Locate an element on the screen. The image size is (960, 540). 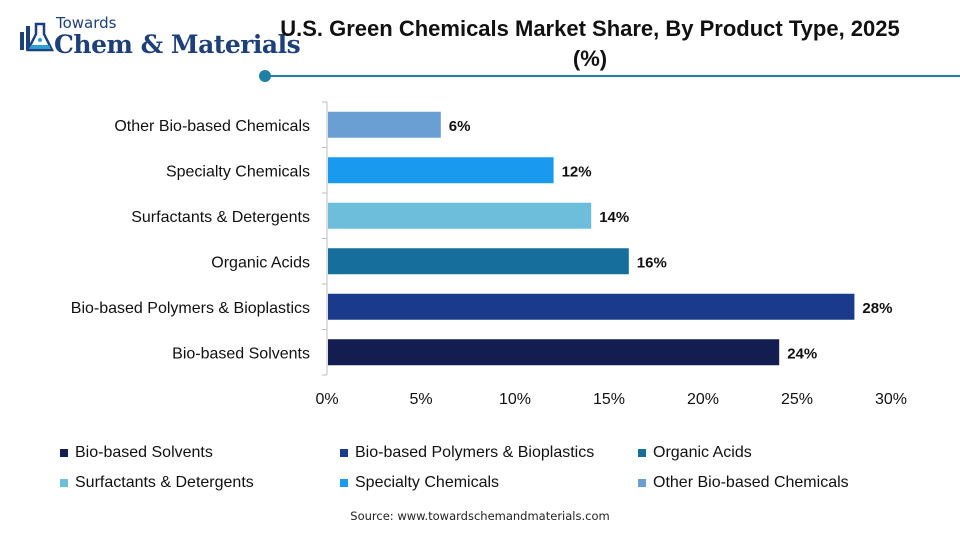
flask-logo-icon is located at coordinates (37, 37).